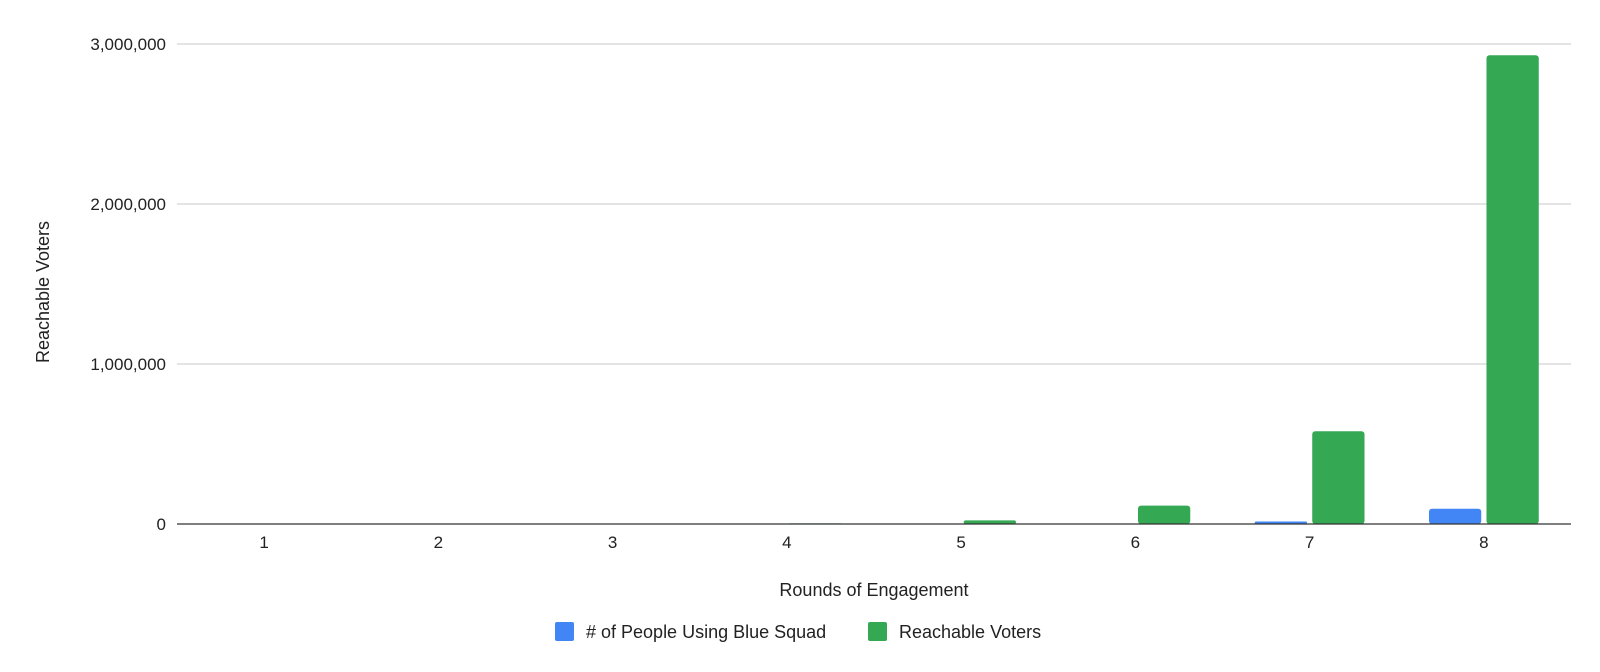 This screenshot has height=672, width=1600. Describe the element at coordinates (970, 632) in the screenshot. I see `legend-label-reachable-voters: Reachable Voters` at that location.